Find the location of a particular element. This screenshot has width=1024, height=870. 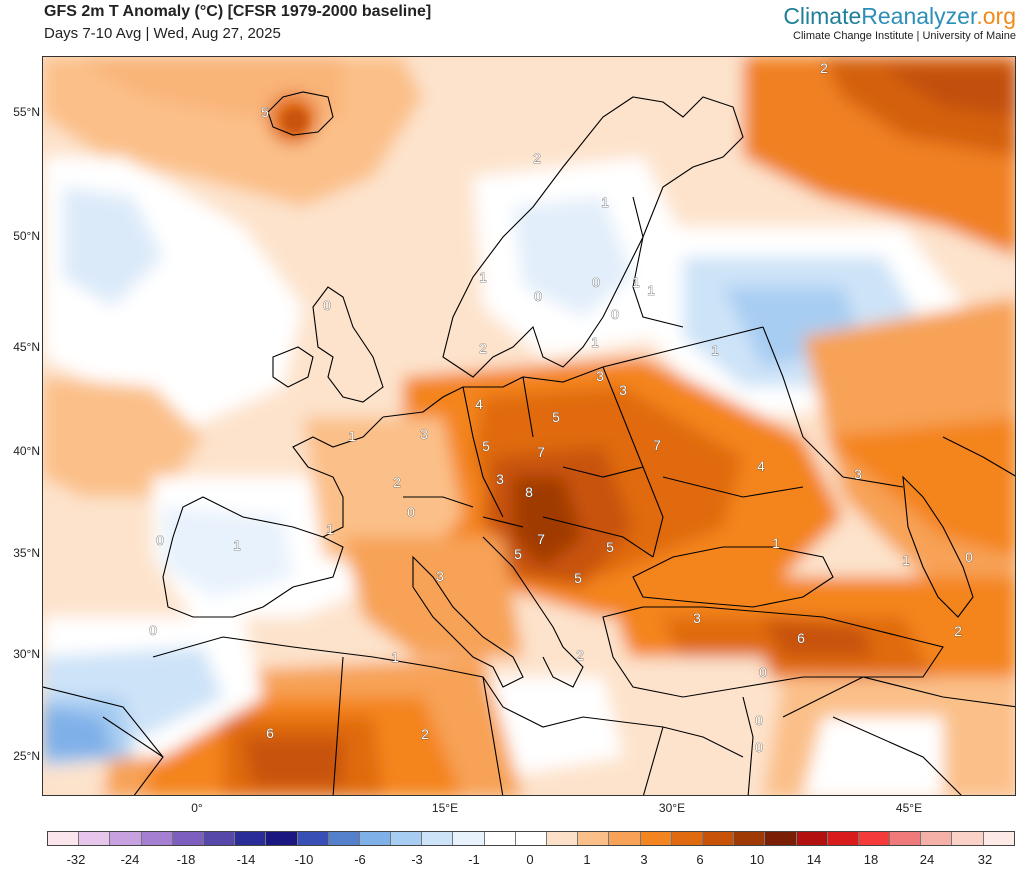

brand-name-part3: .org is located at coordinates (996, 16).